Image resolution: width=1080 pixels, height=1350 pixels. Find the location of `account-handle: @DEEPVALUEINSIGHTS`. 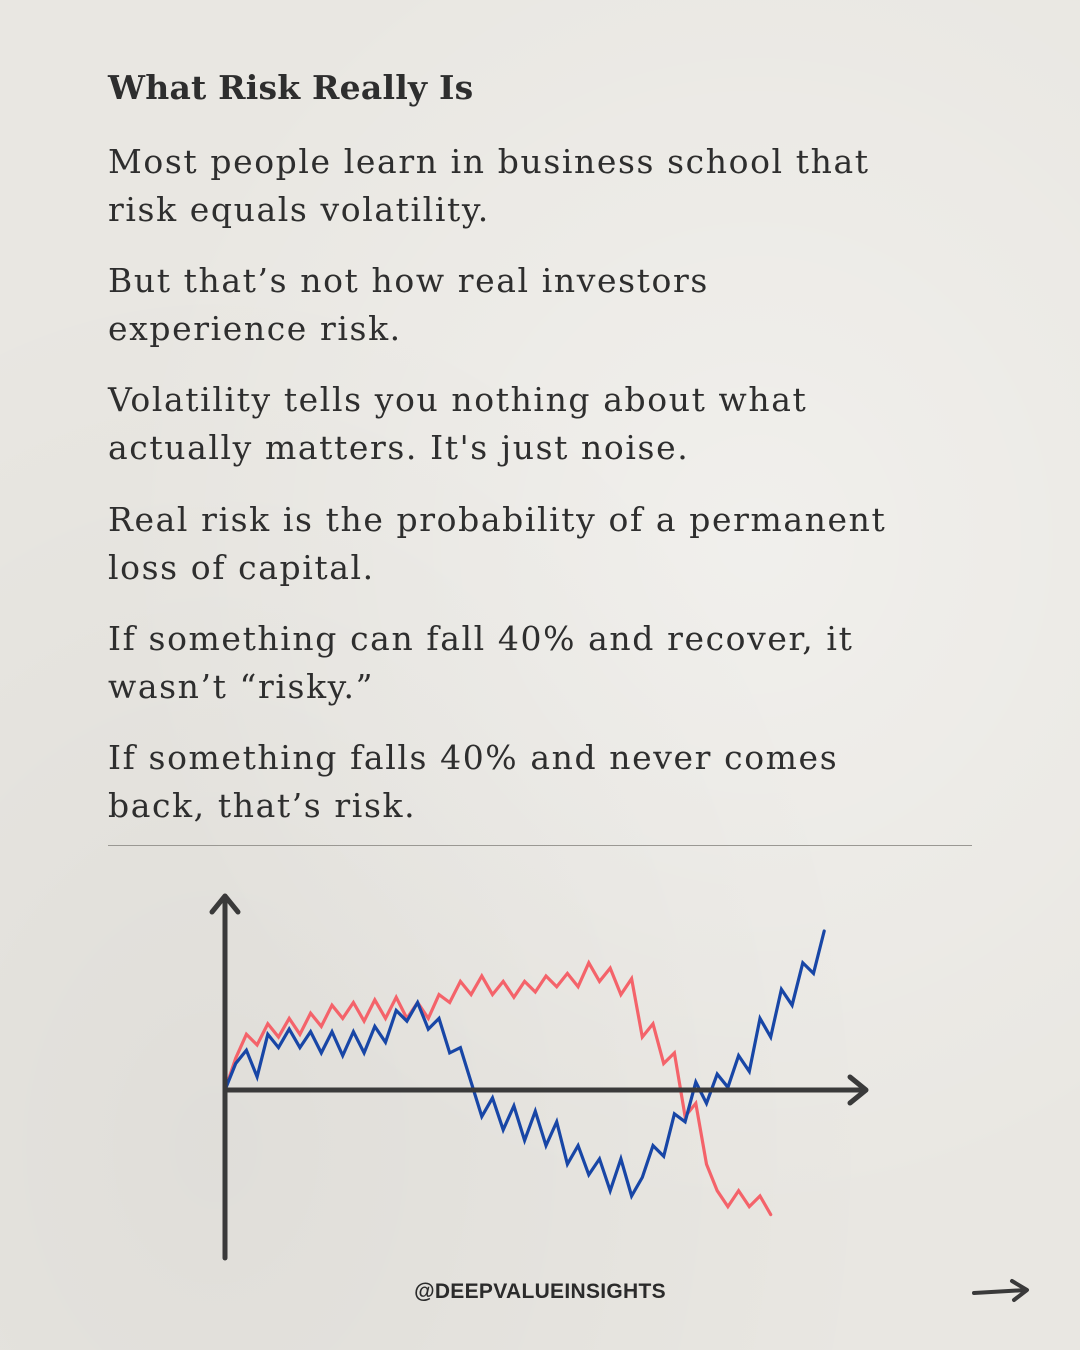

account-handle: @DEEPVALUEINSIGHTS is located at coordinates (540, 1291).